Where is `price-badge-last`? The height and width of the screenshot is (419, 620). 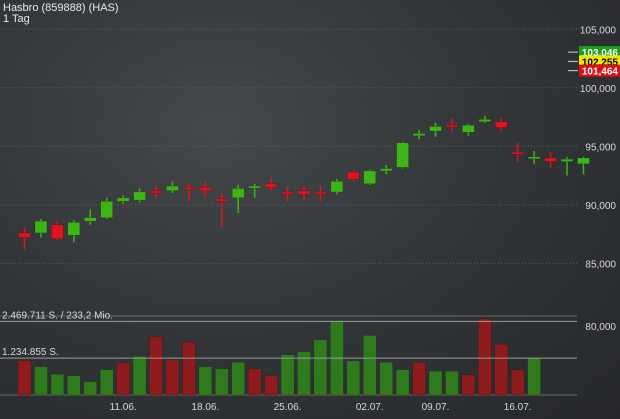
price-badge-last is located at coordinates (599, 52).